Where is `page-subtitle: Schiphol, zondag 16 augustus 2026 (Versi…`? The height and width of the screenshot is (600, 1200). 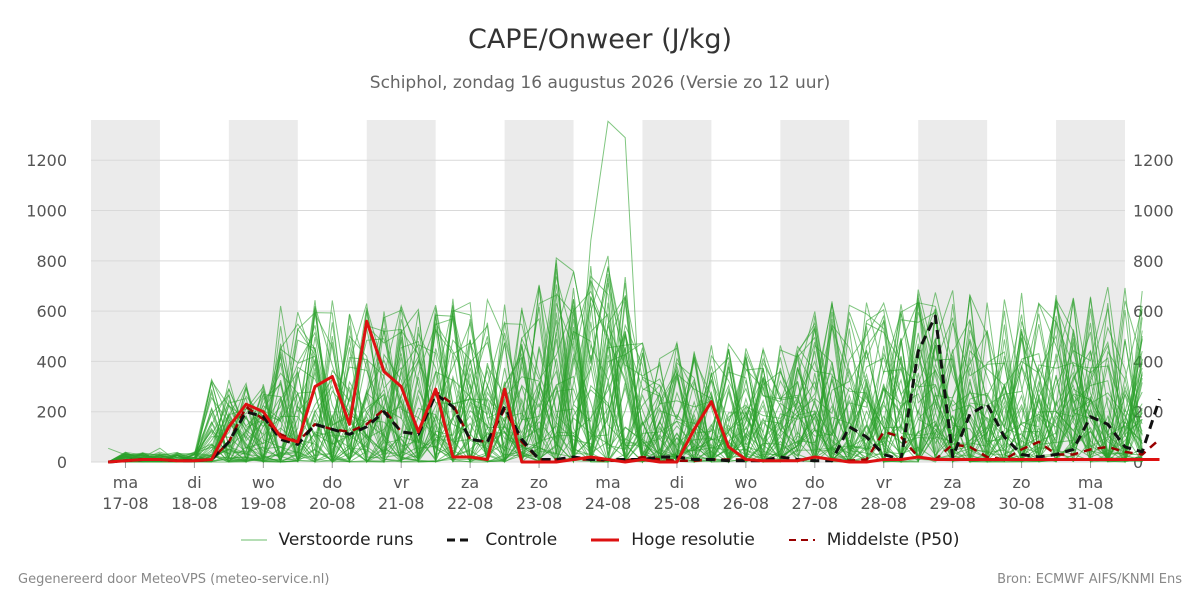 page-subtitle: Schiphol, zondag 16 augustus 2026 (Versi… is located at coordinates (600, 83).